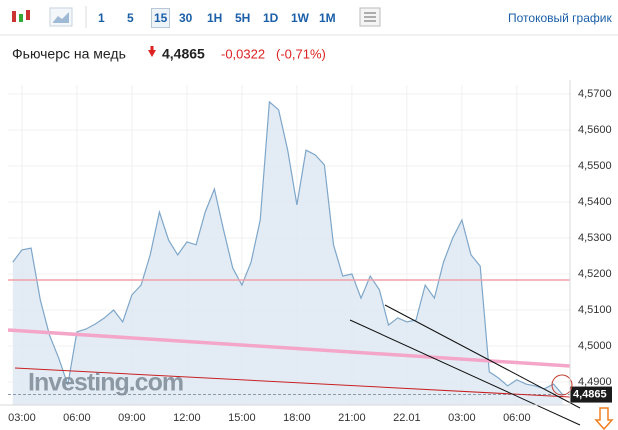 The height and width of the screenshot is (430, 618). What do you see at coordinates (562, 385) in the screenshot?
I see `drawn-circle` at bounding box center [562, 385].